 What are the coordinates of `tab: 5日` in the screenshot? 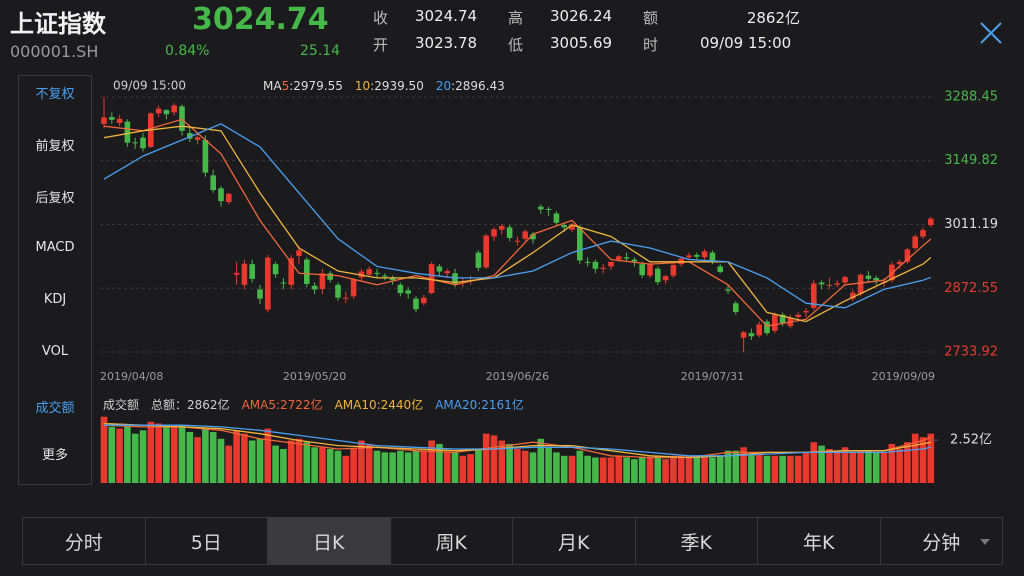 It's located at (207, 541).